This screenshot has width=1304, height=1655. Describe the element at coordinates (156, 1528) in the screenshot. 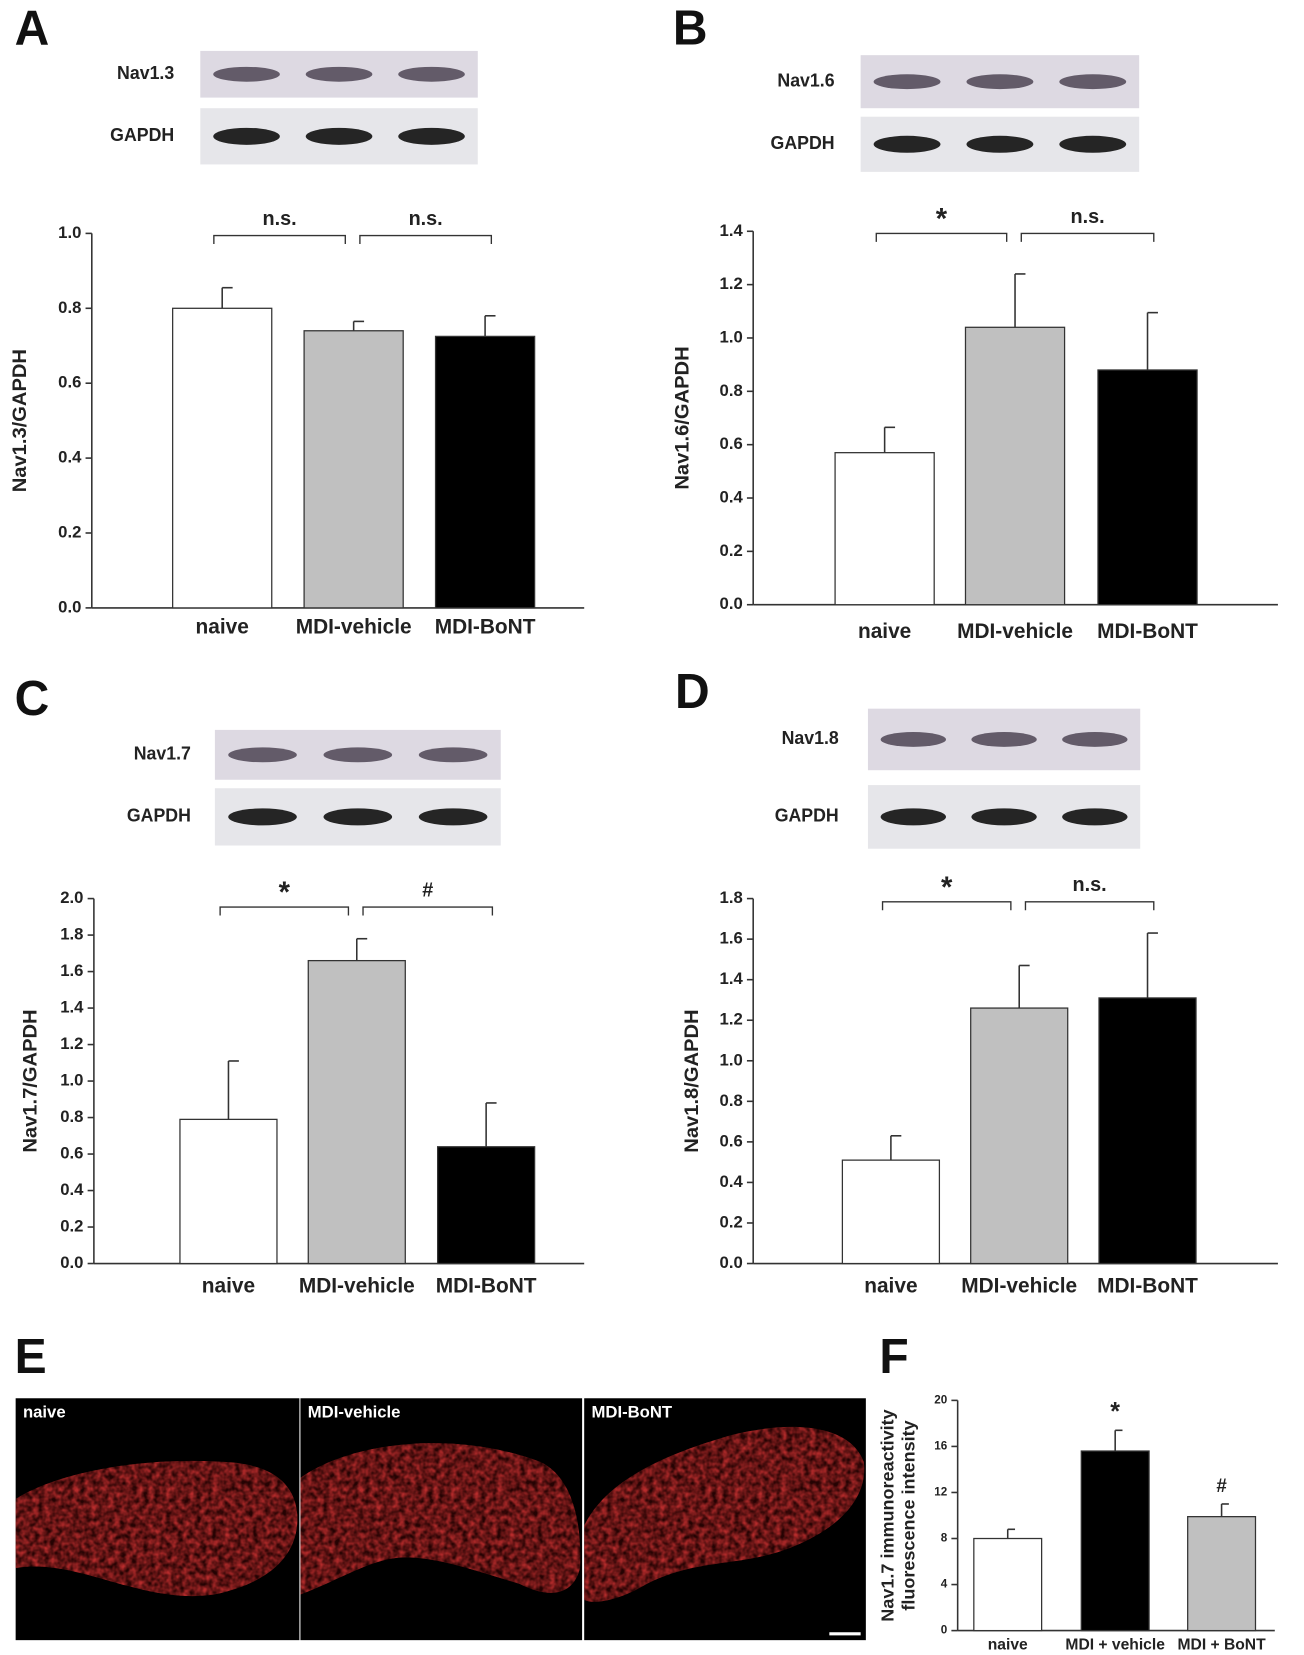

I see `tissue` at that location.